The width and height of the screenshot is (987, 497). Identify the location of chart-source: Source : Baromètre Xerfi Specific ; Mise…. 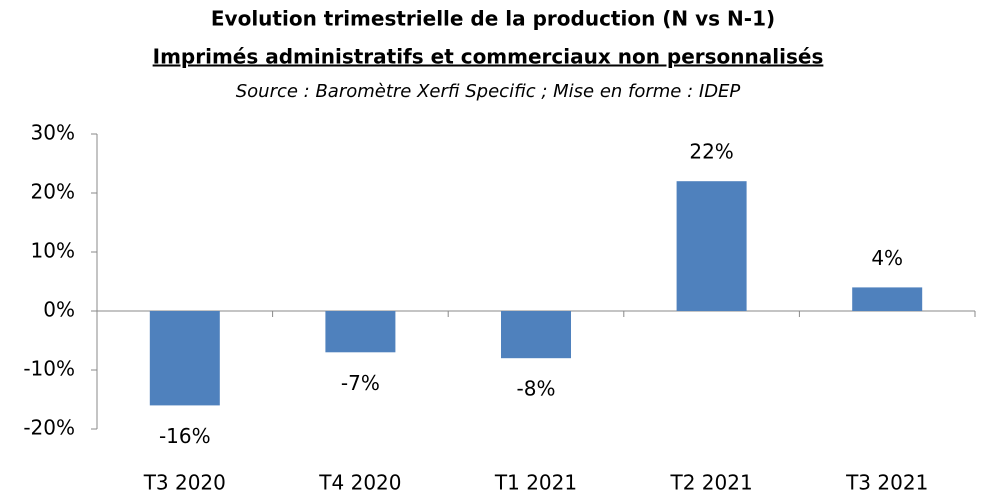
(488, 91).